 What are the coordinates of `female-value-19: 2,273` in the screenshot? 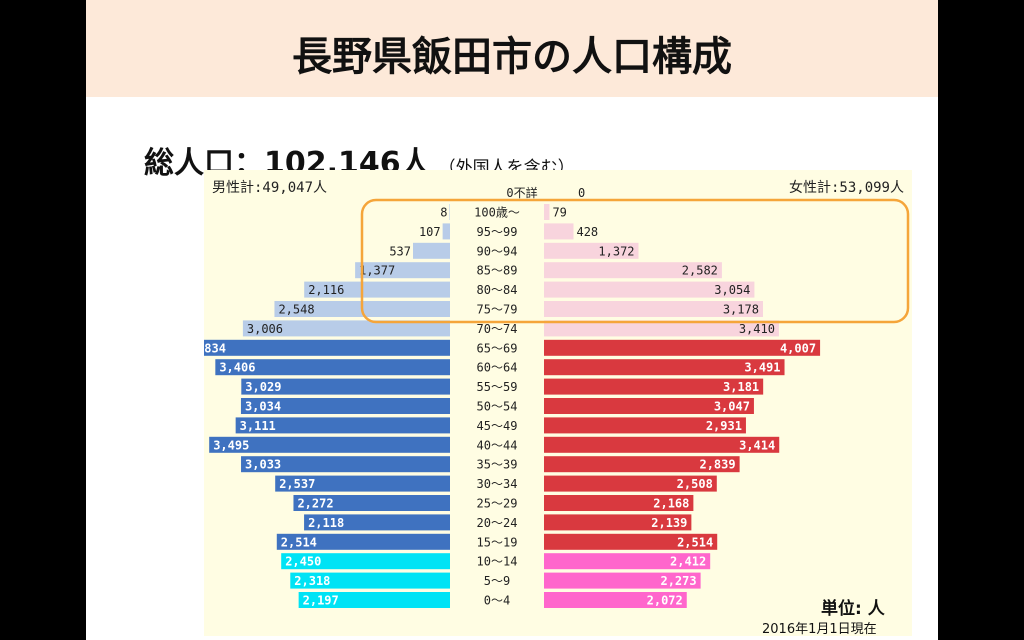 It's located at (678, 581).